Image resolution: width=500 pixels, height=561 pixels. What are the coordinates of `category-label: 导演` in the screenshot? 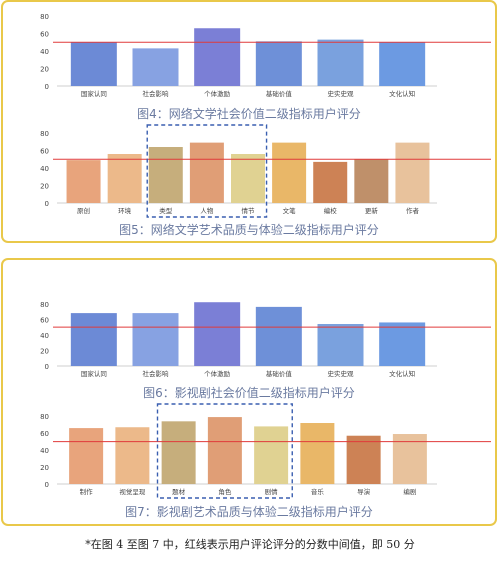 It's located at (364, 491).